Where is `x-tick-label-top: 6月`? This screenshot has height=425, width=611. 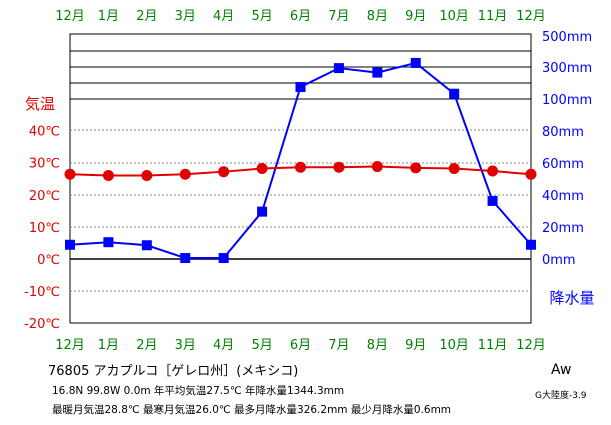 x-tick-label-top: 6月 is located at coordinates (300, 16).